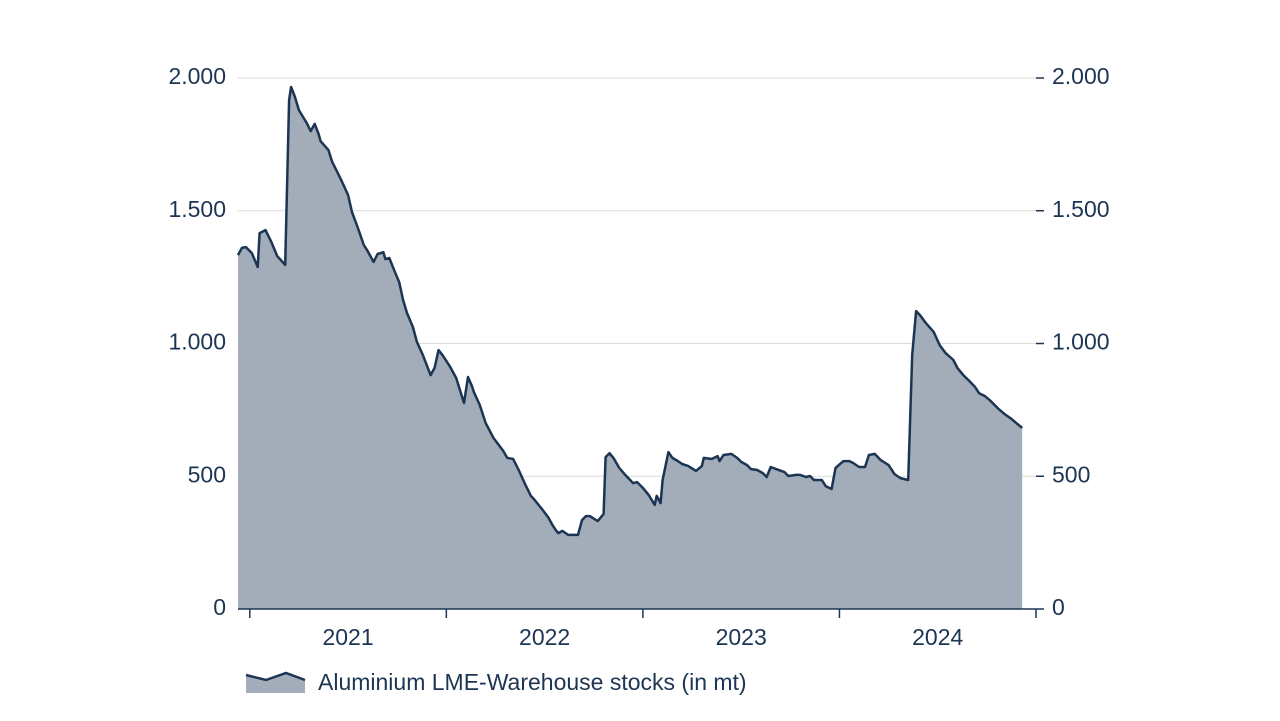  What do you see at coordinates (219, 607) in the screenshot?
I see `y-tick-label: 0` at bounding box center [219, 607].